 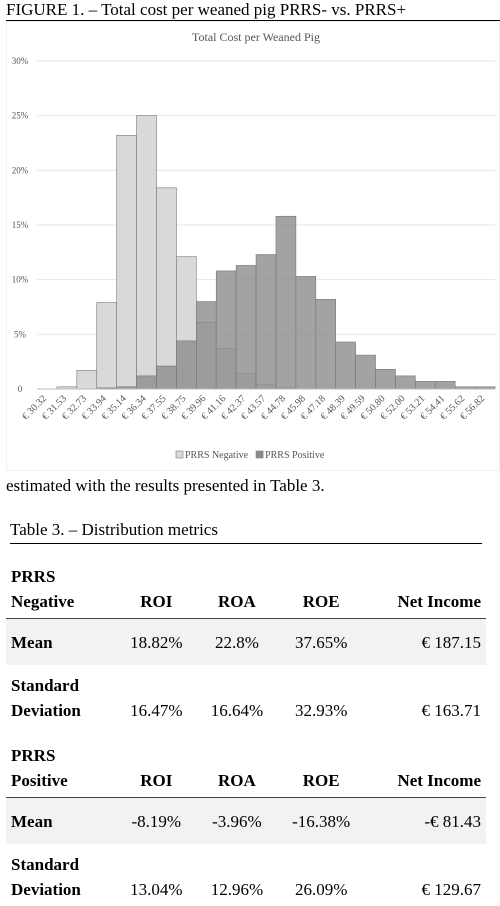 I want to click on y-tick-label: 10%, so click(x=20, y=280).